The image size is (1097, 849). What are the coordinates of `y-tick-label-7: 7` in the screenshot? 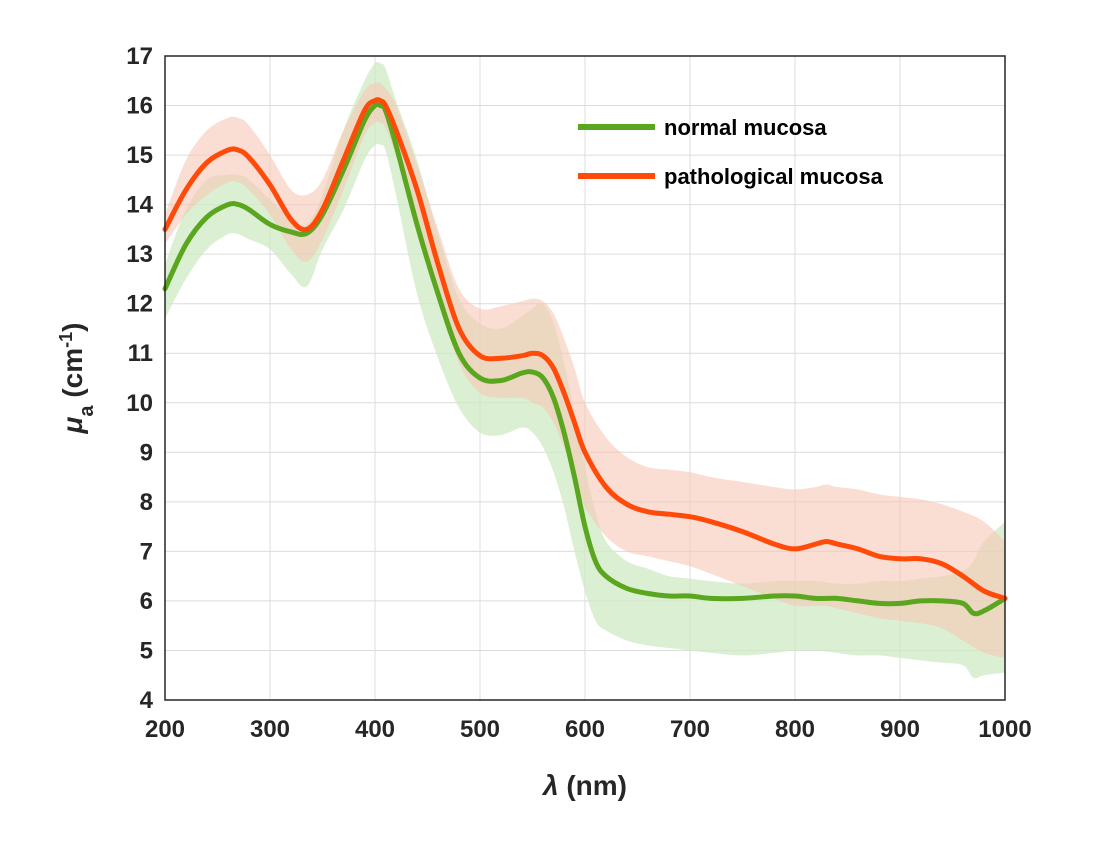 It's located at (146, 551).